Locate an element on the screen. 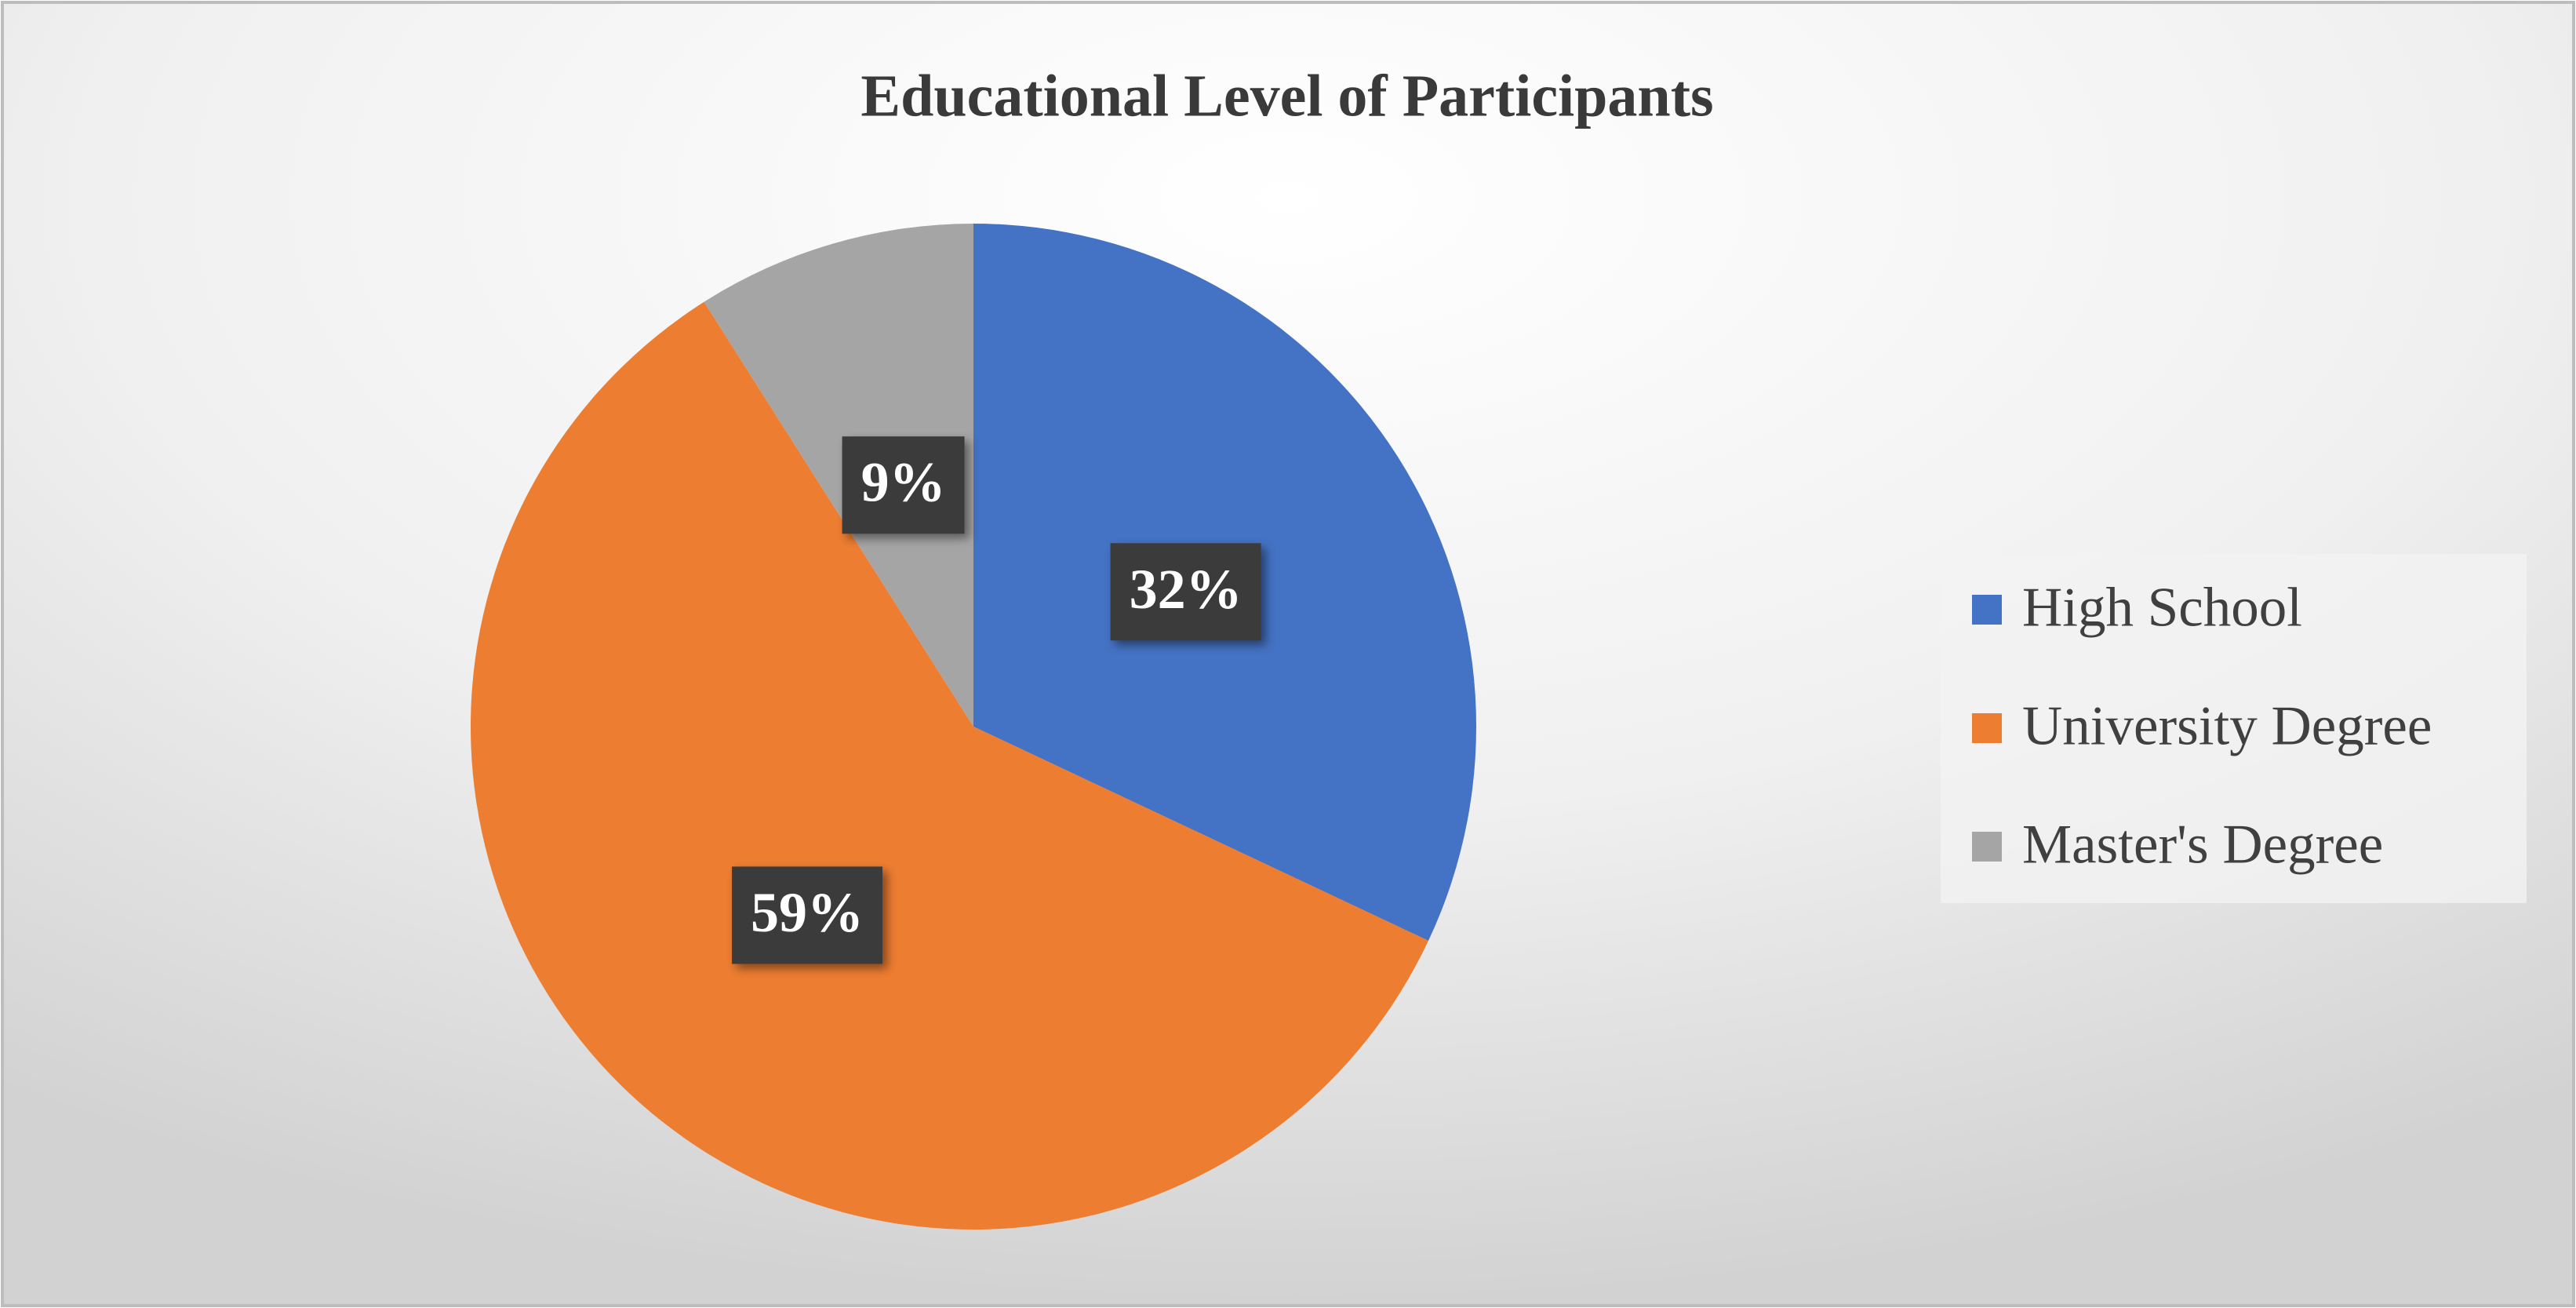  legend-box is located at coordinates (2234, 728).